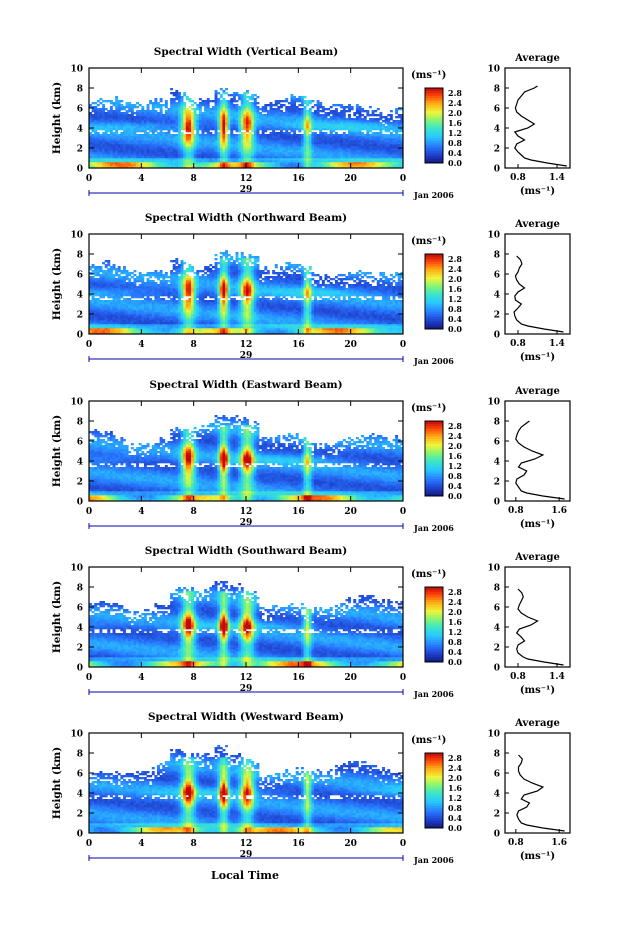 This screenshot has height=929, width=621. What do you see at coordinates (540, 126) in the screenshot?
I see `average-profile-line` at bounding box center [540, 126].